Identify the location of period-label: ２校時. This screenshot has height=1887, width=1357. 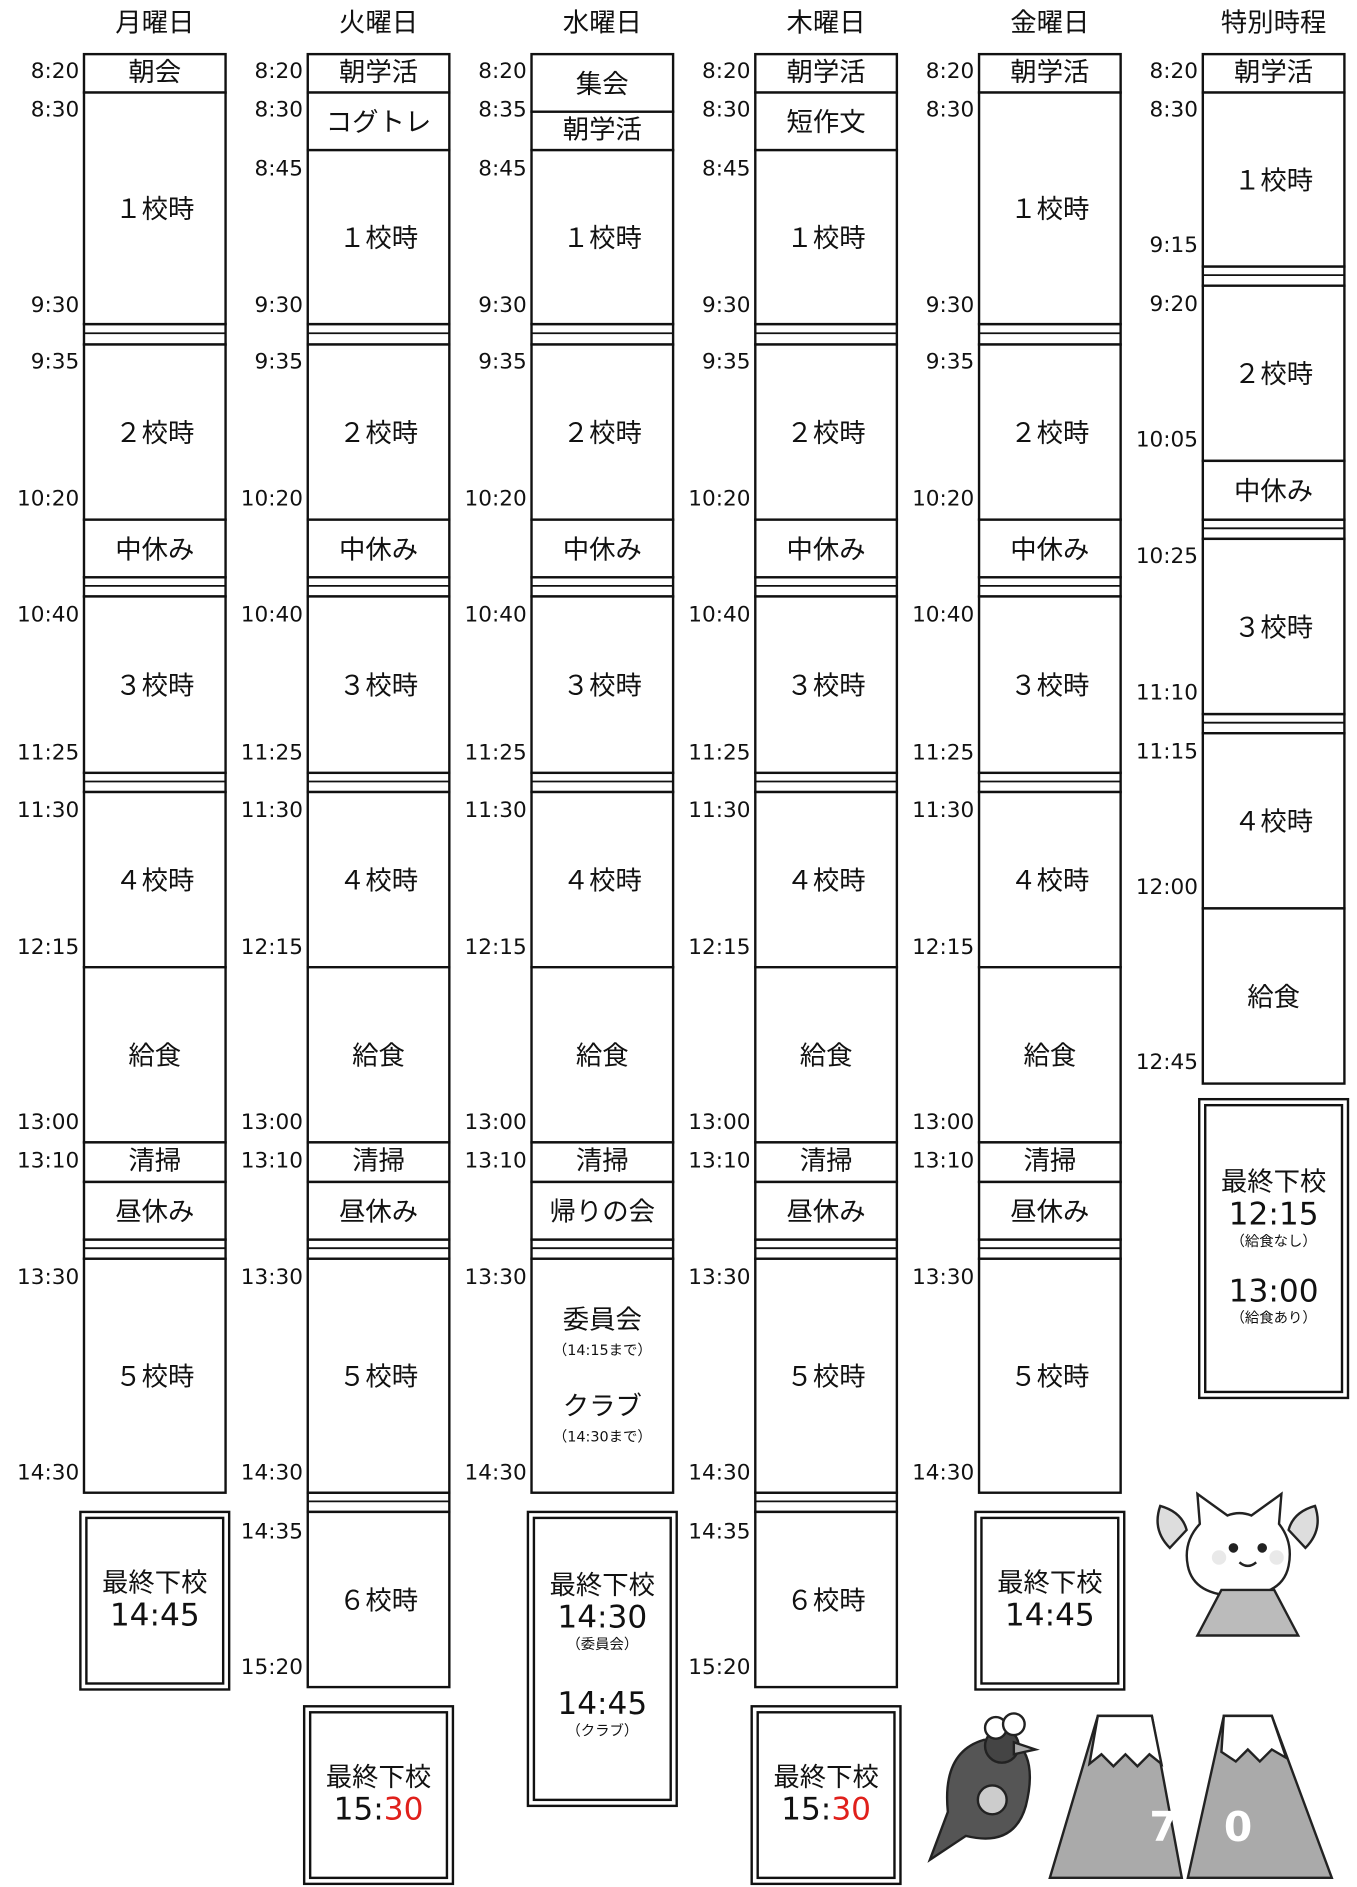
(1273, 375).